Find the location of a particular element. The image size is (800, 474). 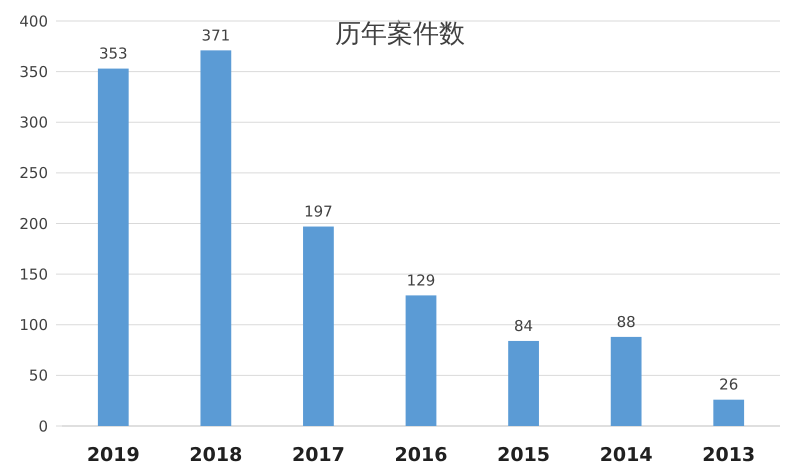

data-label: 84 is located at coordinates (524, 325).